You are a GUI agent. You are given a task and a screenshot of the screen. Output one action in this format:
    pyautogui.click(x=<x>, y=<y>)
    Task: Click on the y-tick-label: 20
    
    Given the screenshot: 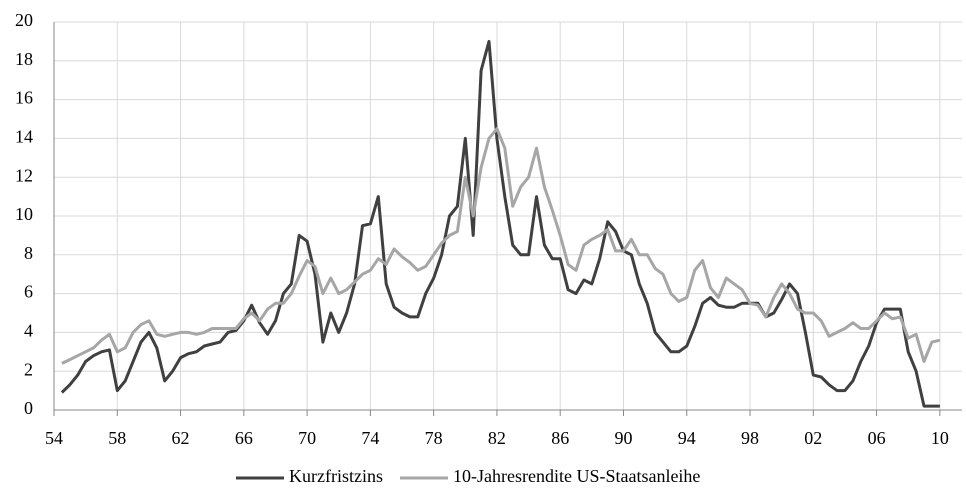 What is the action you would take?
    pyautogui.click(x=24, y=20)
    